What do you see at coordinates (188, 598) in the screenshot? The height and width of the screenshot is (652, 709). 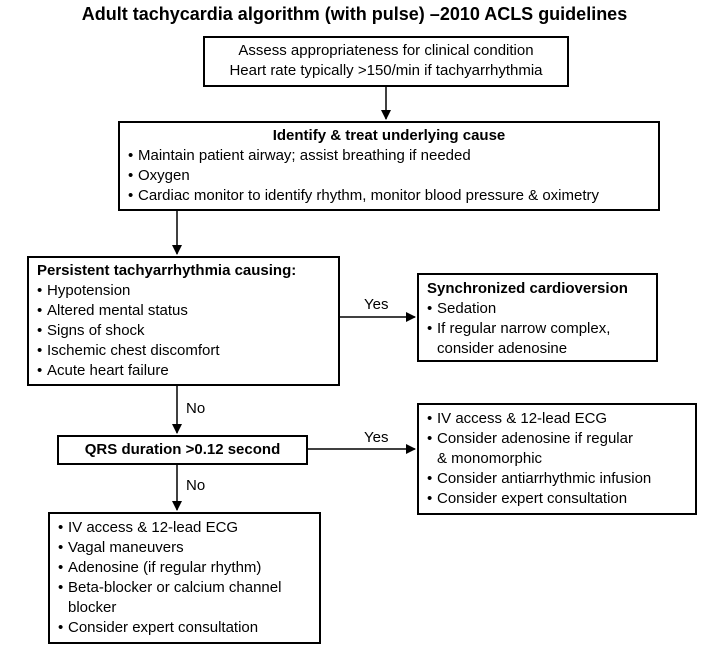 I see `list-item: Beta-blocker or calcium channel blocker` at bounding box center [188, 598].